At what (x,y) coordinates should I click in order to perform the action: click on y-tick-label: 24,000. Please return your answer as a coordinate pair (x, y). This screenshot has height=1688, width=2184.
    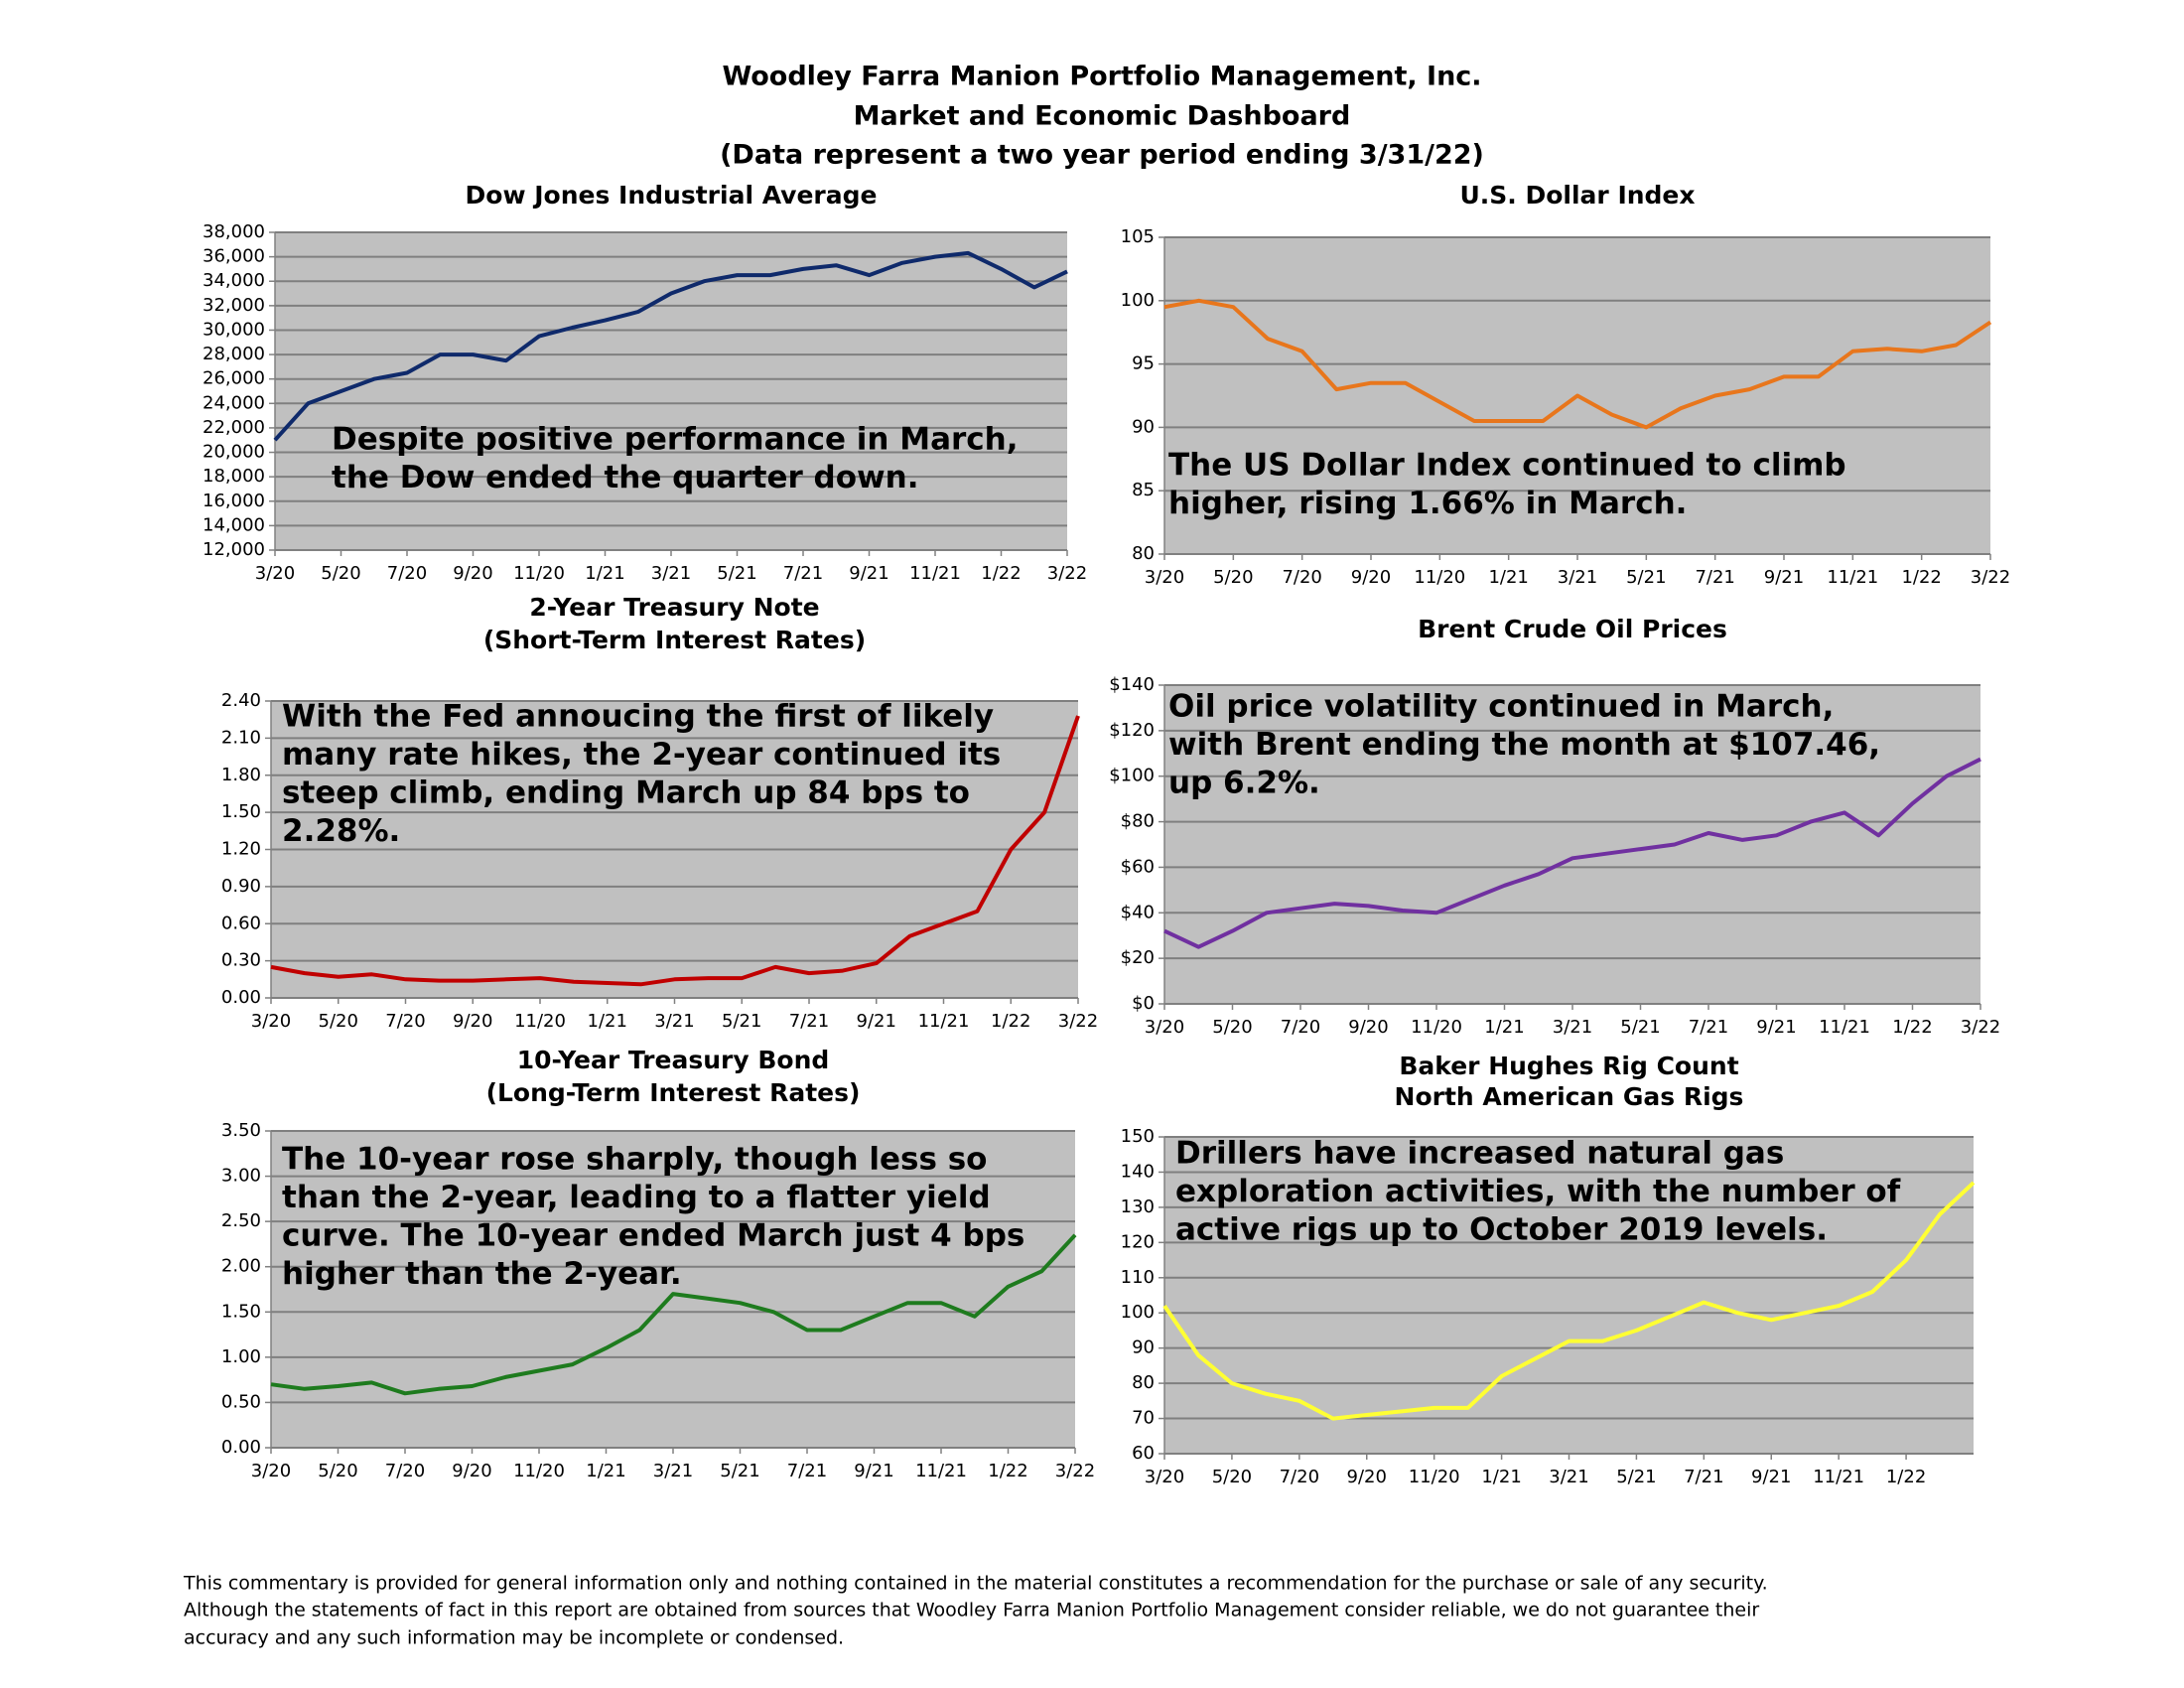
    Looking at the image, I should click on (234, 402).